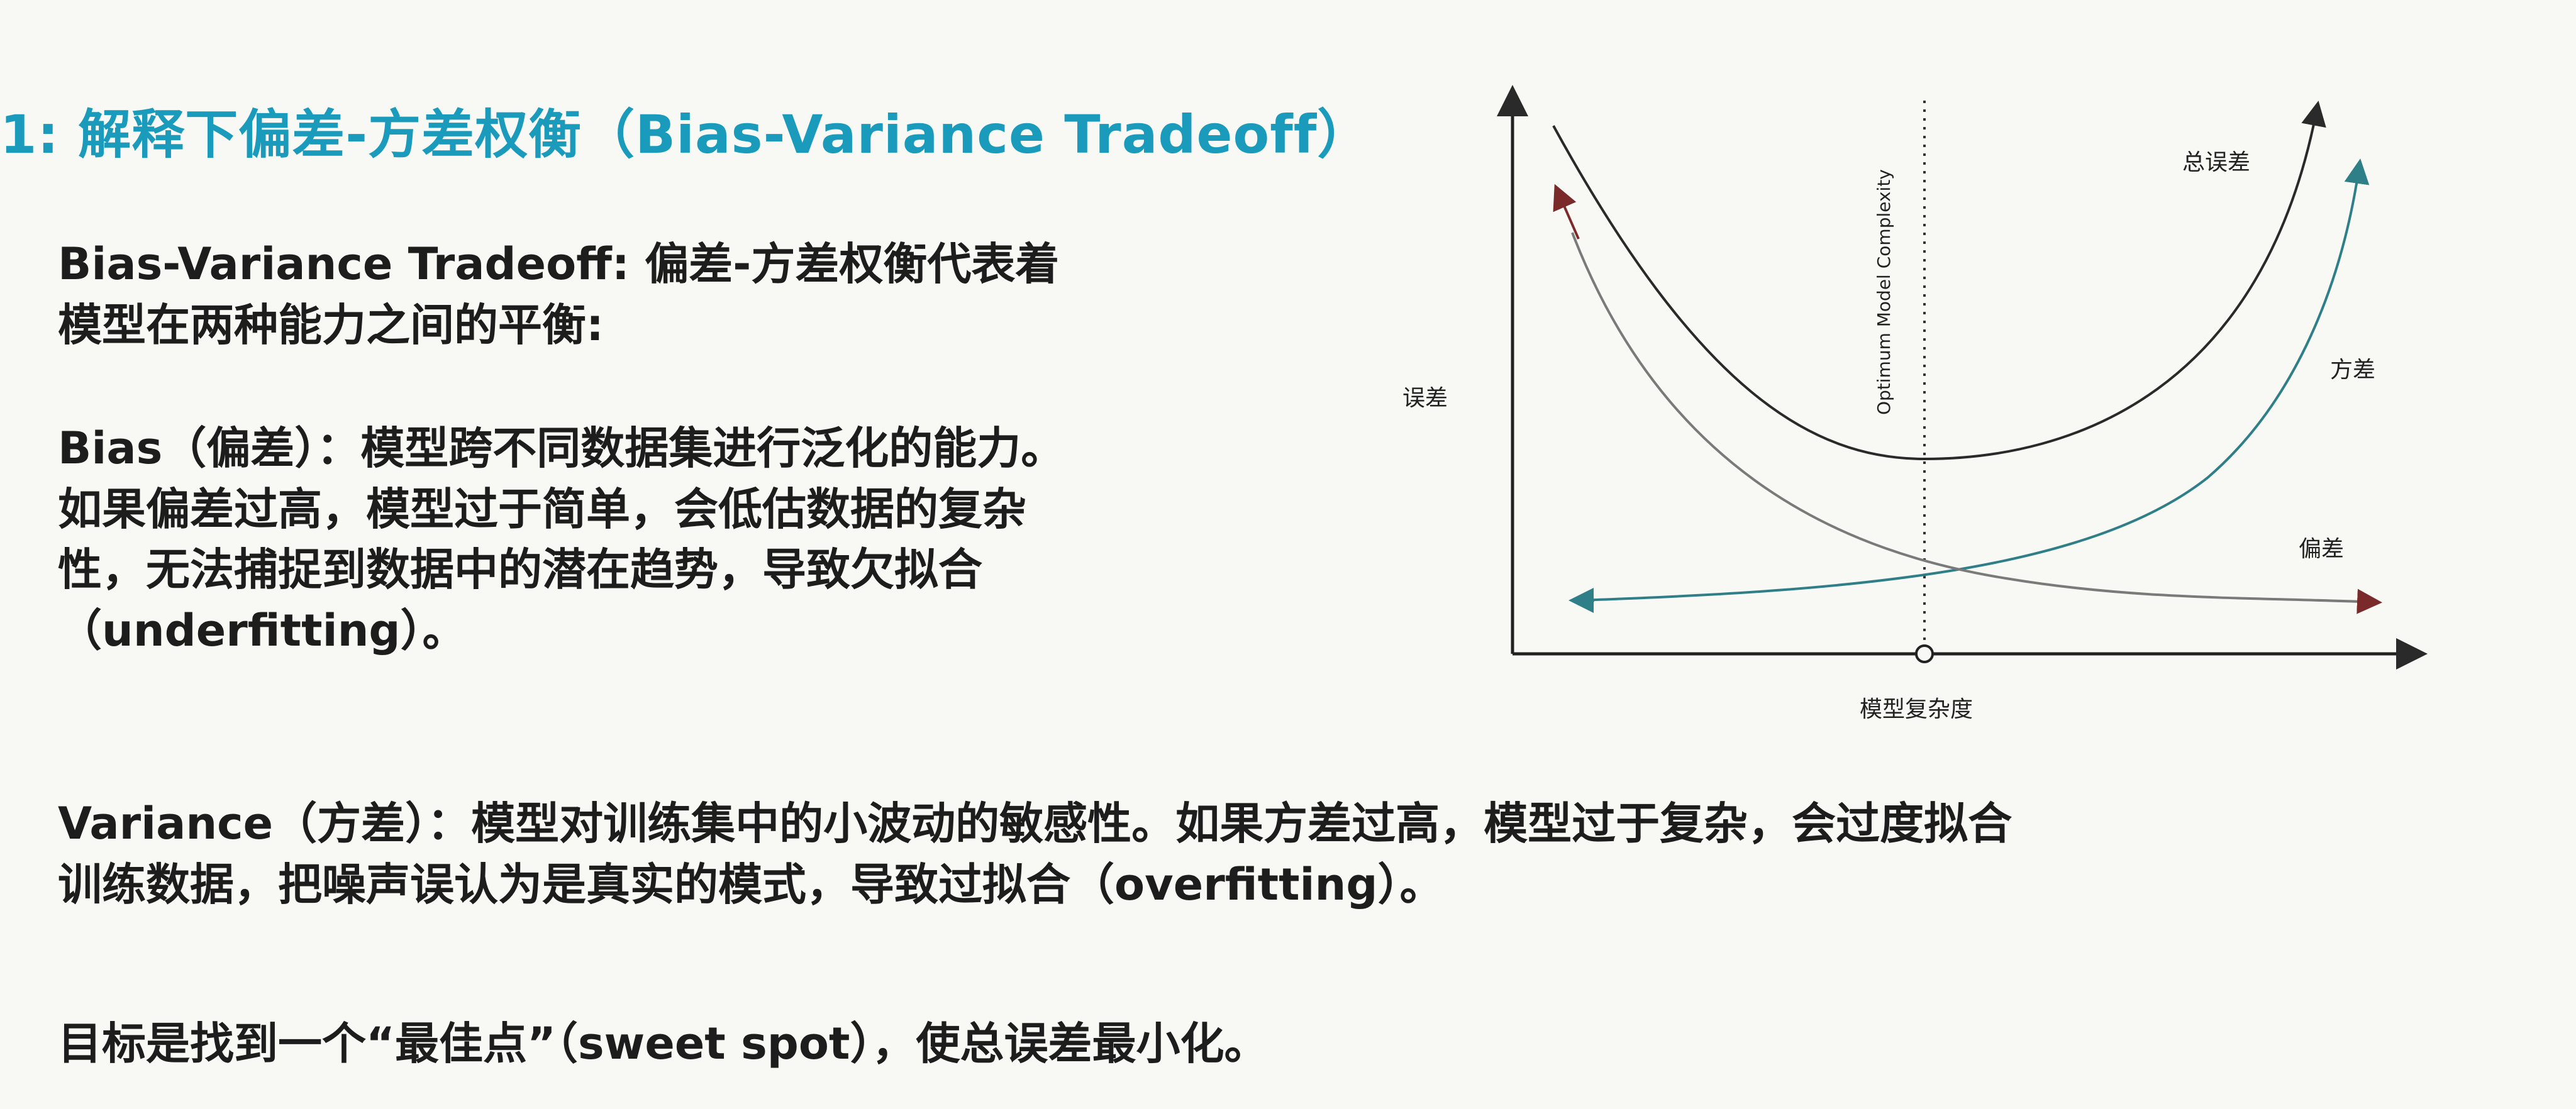 Image resolution: width=2576 pixels, height=1109 pixels. What do you see at coordinates (1916, 709) in the screenshot?
I see `x-axis-label: 模型复杂度` at bounding box center [1916, 709].